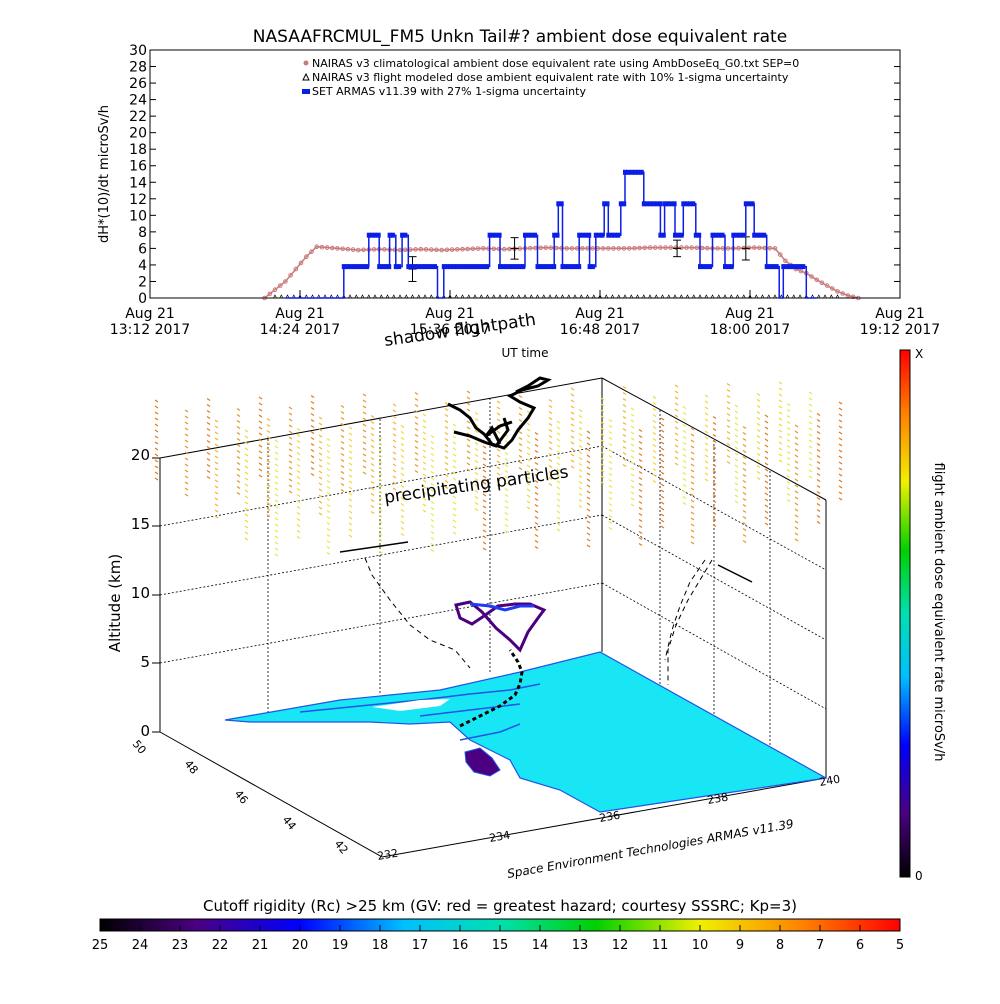 The width and height of the screenshot is (1000, 1004). Describe the element at coordinates (260, 945) in the screenshot. I see `cutoff-tick-label-21: 21` at that location.